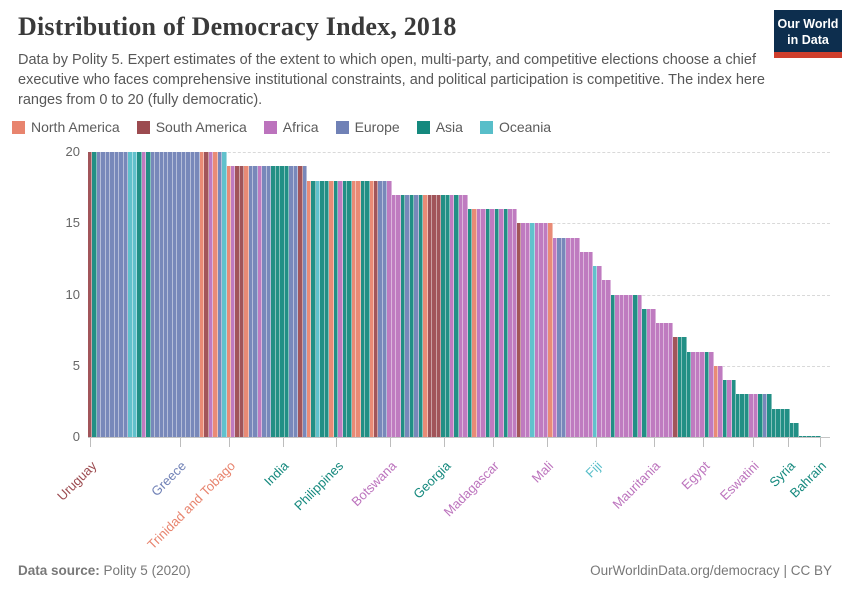 This screenshot has width=850, height=600. I want to click on legend-item-north-america: North America, so click(66, 127).